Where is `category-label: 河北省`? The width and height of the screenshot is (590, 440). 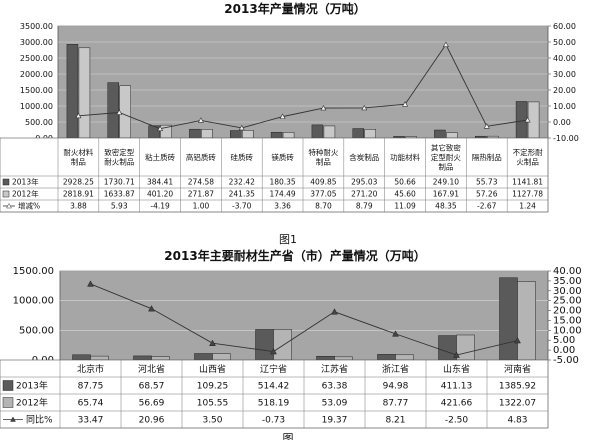
category-label: 河北省 is located at coordinates (151, 369).